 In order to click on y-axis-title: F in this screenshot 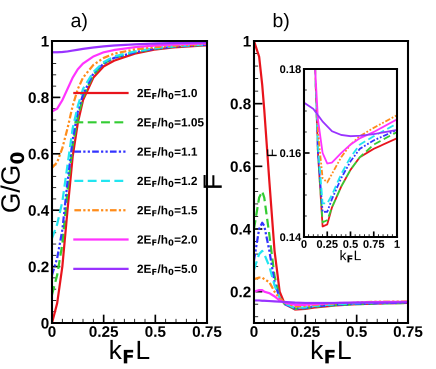, I will do `click(272, 152)`.